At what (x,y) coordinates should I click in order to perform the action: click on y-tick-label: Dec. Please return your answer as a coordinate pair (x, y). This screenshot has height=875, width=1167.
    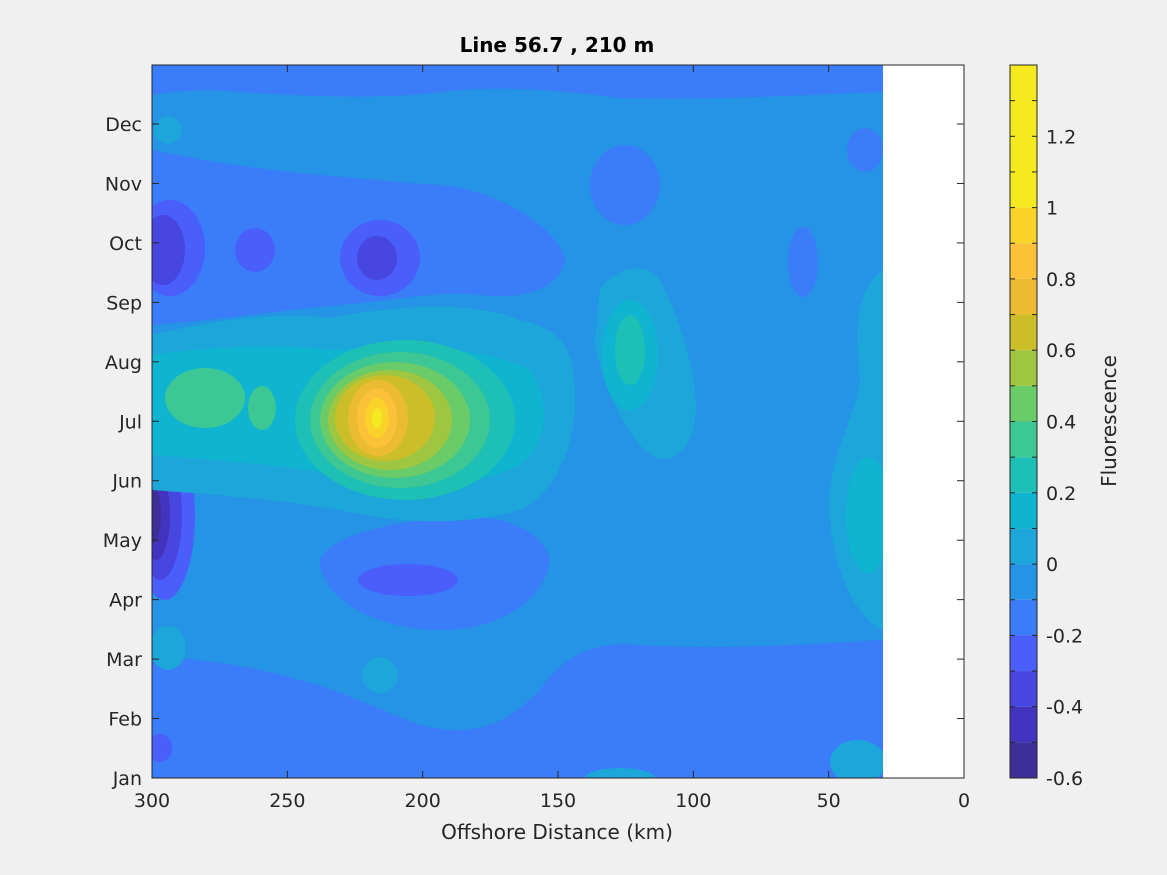
    Looking at the image, I should click on (123, 125).